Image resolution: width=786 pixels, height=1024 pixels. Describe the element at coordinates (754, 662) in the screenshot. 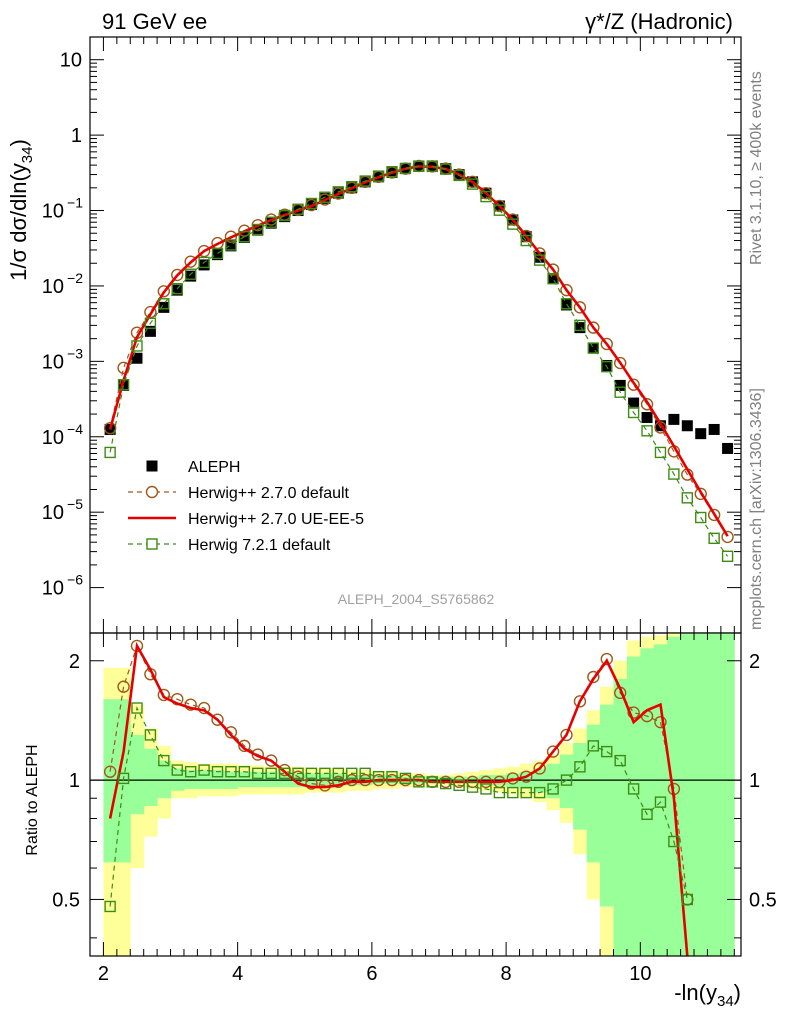

I see `ratio-ytick-label-right: 2` at that location.